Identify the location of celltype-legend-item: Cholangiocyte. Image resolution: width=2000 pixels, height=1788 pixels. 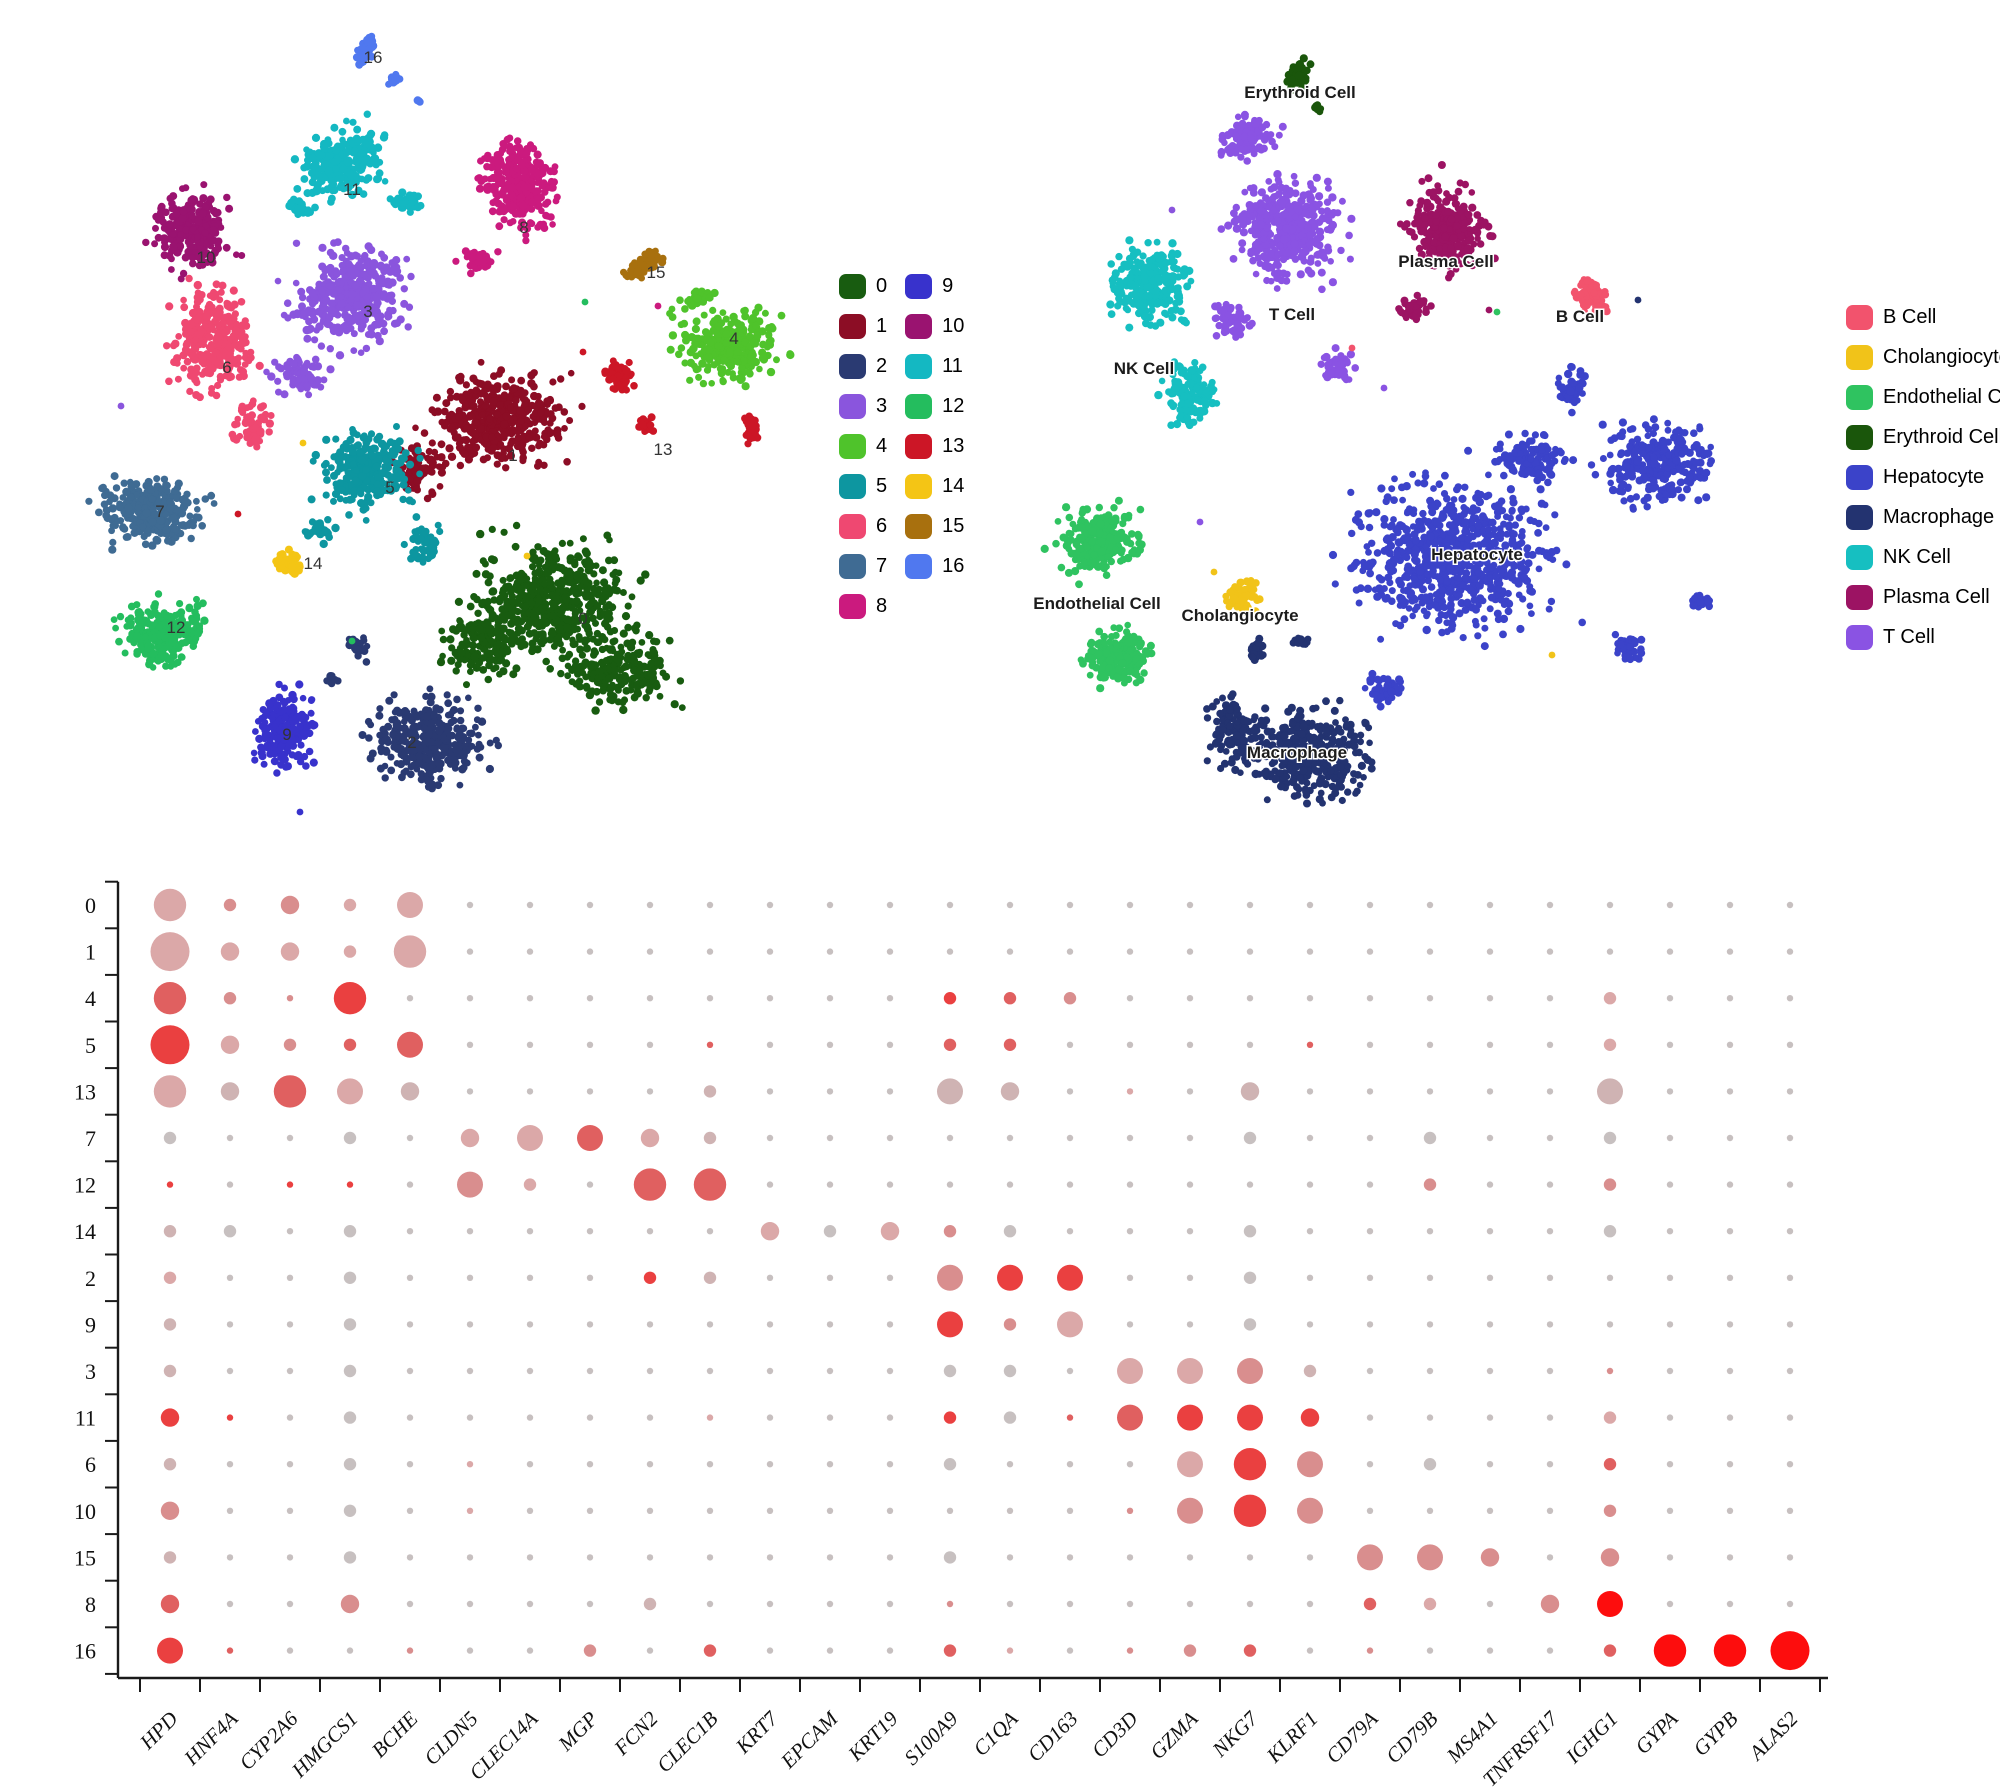
(1923, 357).